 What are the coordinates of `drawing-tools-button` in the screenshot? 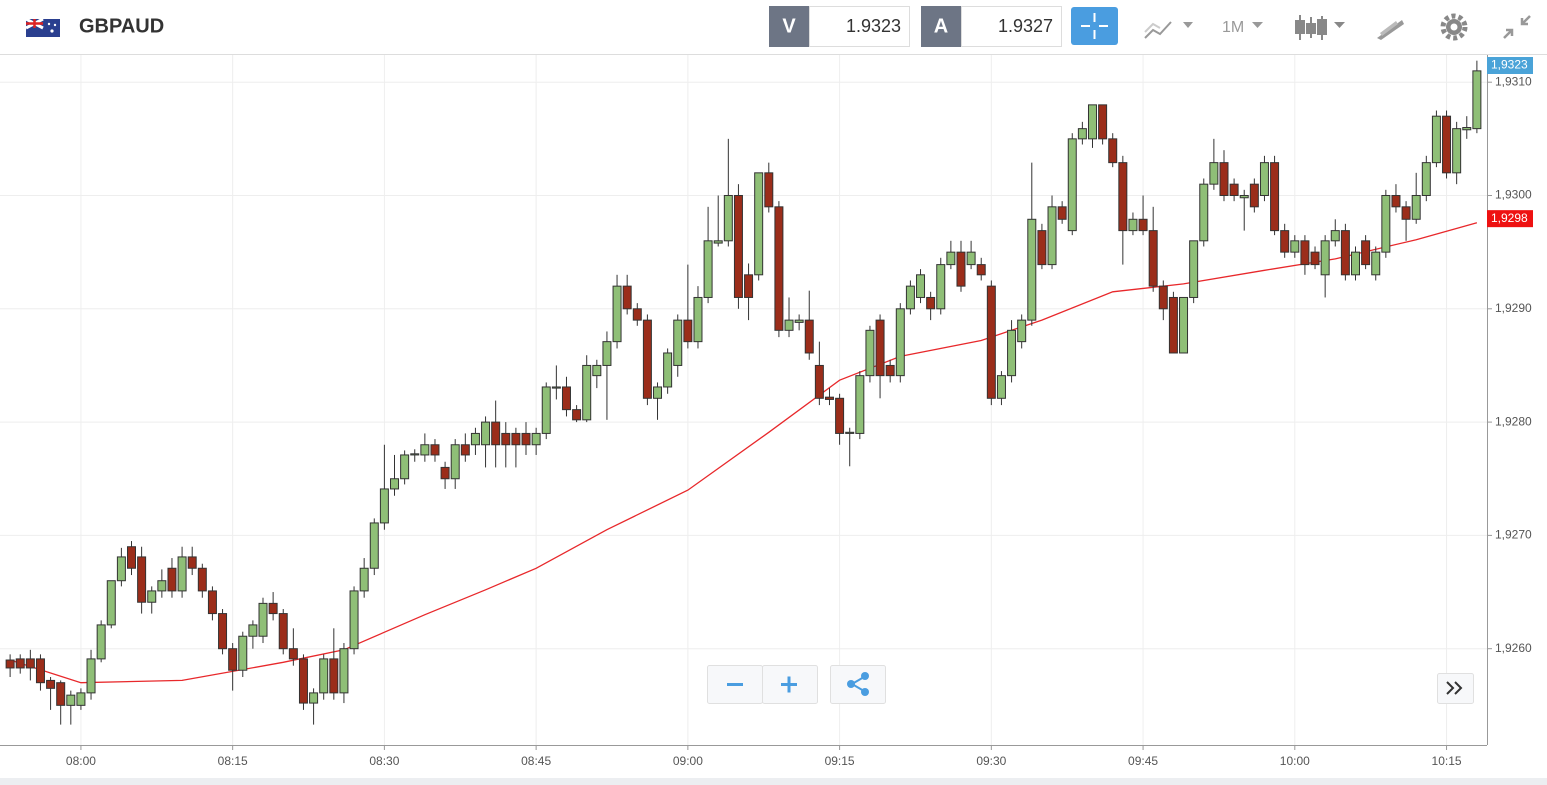 It's located at (1390, 30).